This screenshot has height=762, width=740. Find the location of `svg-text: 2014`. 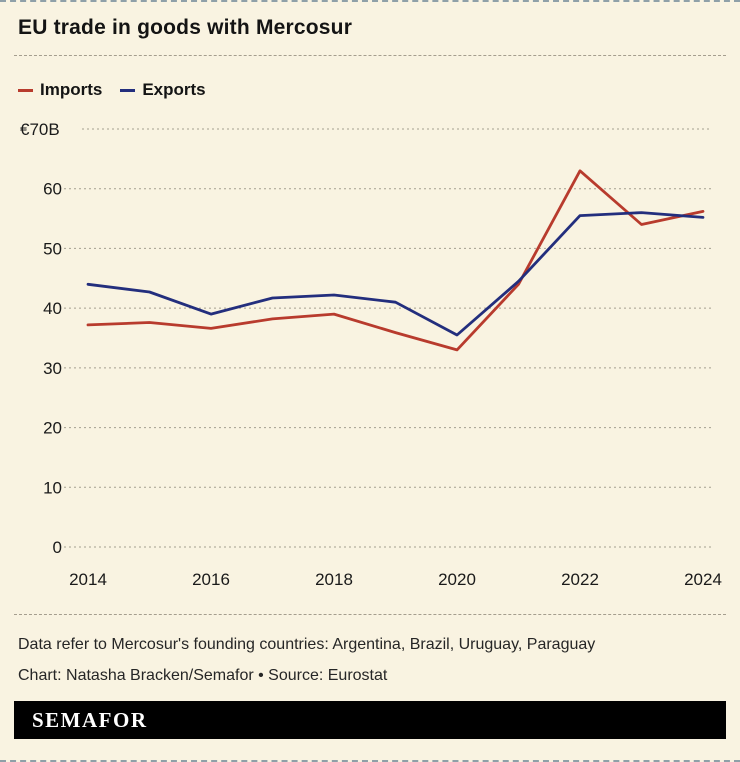

svg-text: 2014 is located at coordinates (88, 579).